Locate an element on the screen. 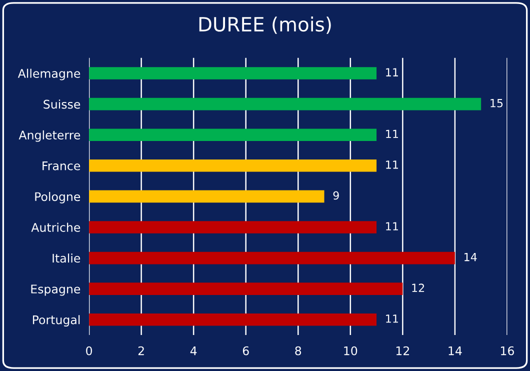  x-tick-label: 4 is located at coordinates (193, 351).